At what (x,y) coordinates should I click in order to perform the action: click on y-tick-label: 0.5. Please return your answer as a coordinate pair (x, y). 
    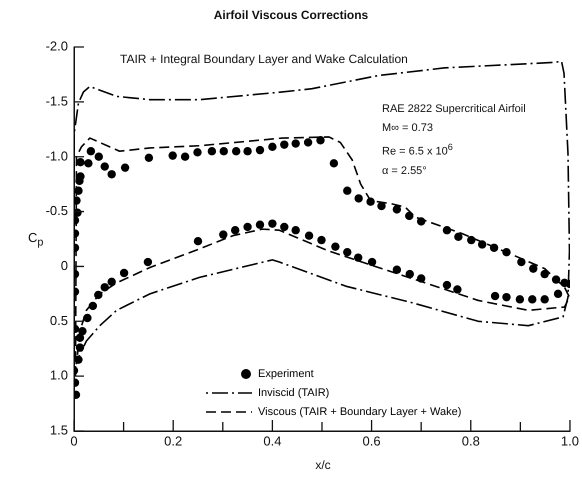
    Looking at the image, I should click on (59, 320).